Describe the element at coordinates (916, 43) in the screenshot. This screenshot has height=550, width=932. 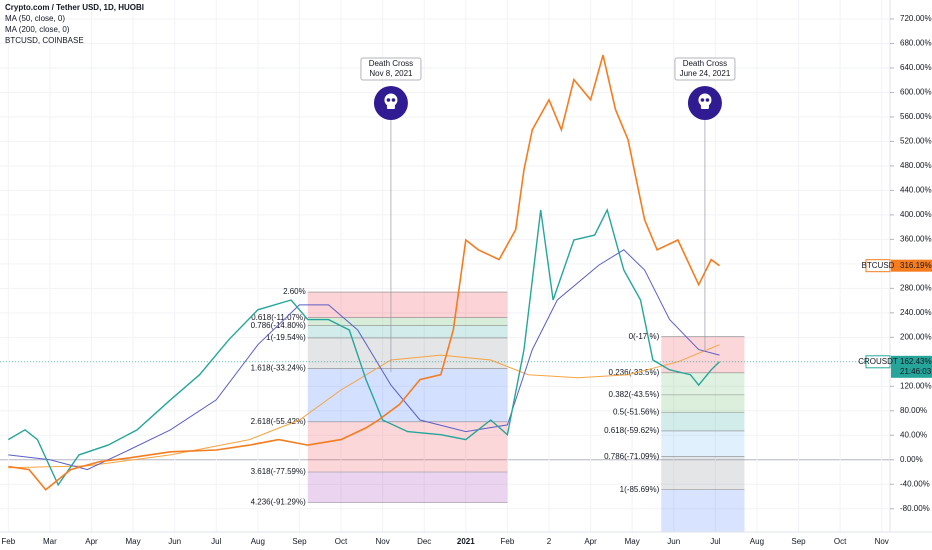
I see `y-tick-label: 680.00%` at that location.